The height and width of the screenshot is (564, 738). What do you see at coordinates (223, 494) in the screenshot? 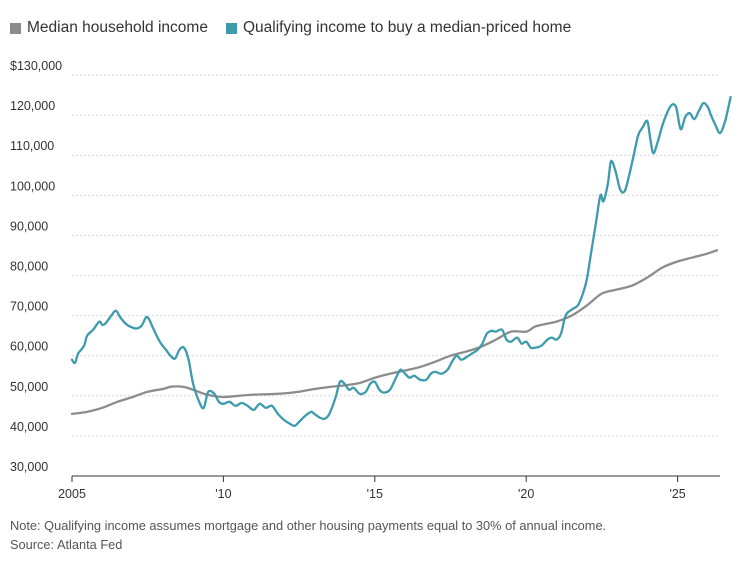
I see `x-tick-label: '10` at bounding box center [223, 494].